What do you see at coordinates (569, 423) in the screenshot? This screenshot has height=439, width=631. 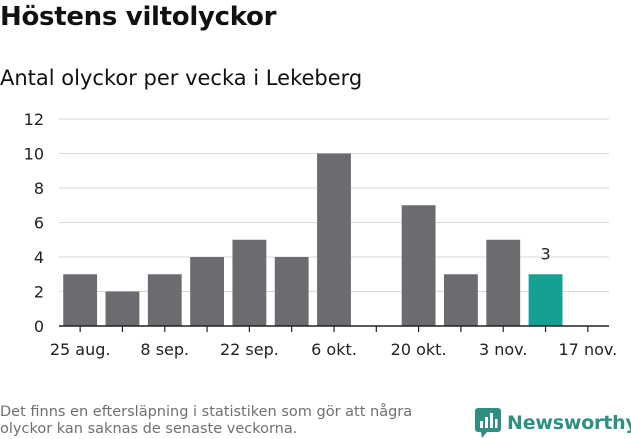 I see `brand-name: Newsworthy` at bounding box center [569, 423].